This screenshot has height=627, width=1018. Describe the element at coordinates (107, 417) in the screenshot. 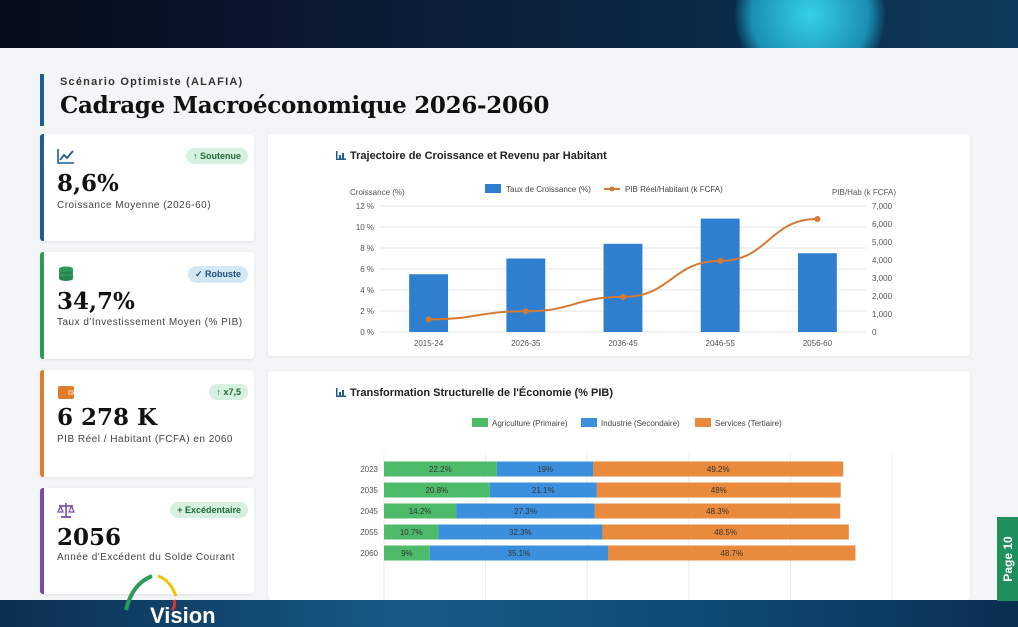

I see `kpi-value: 6 278 K` at that location.